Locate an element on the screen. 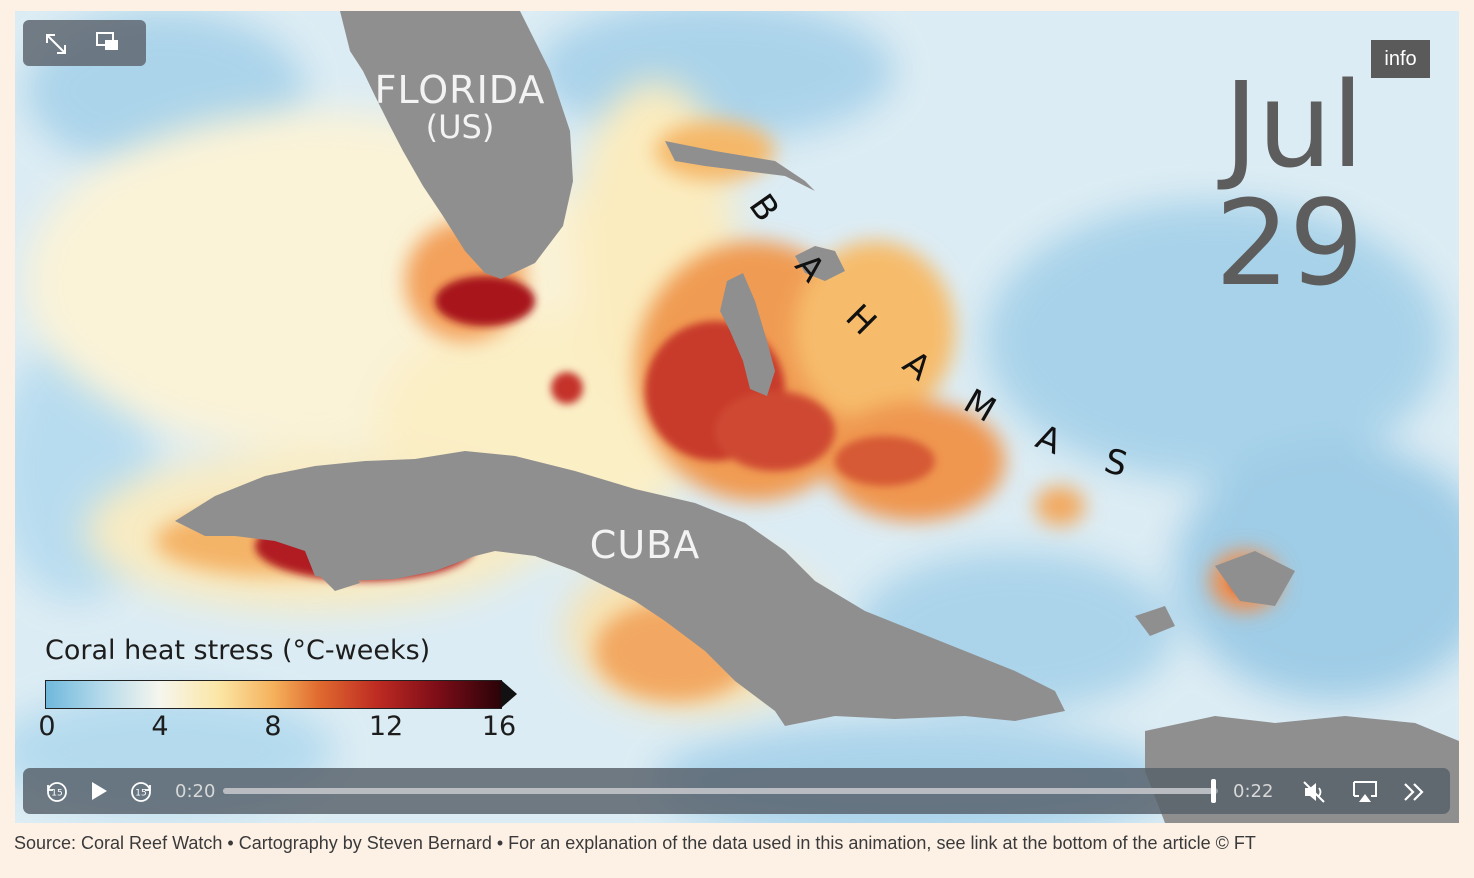 This screenshot has width=1474, height=878. forward-15-icon: 15 is located at coordinates (141, 792).